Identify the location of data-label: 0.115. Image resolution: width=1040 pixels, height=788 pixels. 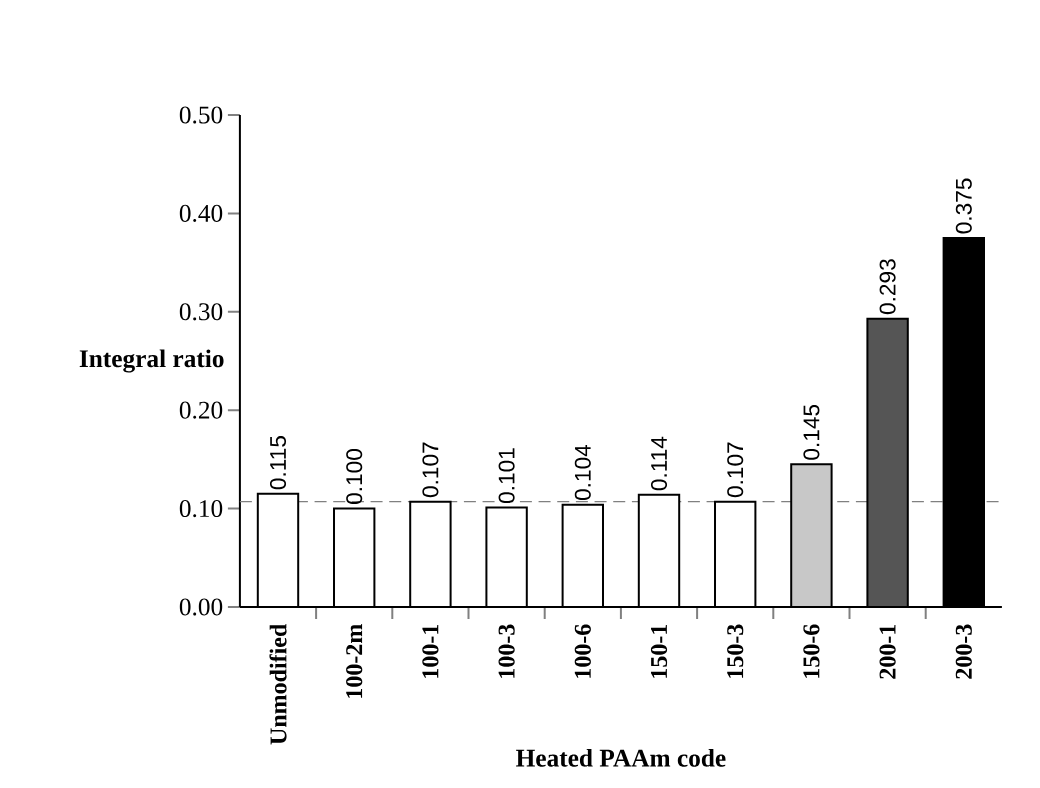
(278, 463).